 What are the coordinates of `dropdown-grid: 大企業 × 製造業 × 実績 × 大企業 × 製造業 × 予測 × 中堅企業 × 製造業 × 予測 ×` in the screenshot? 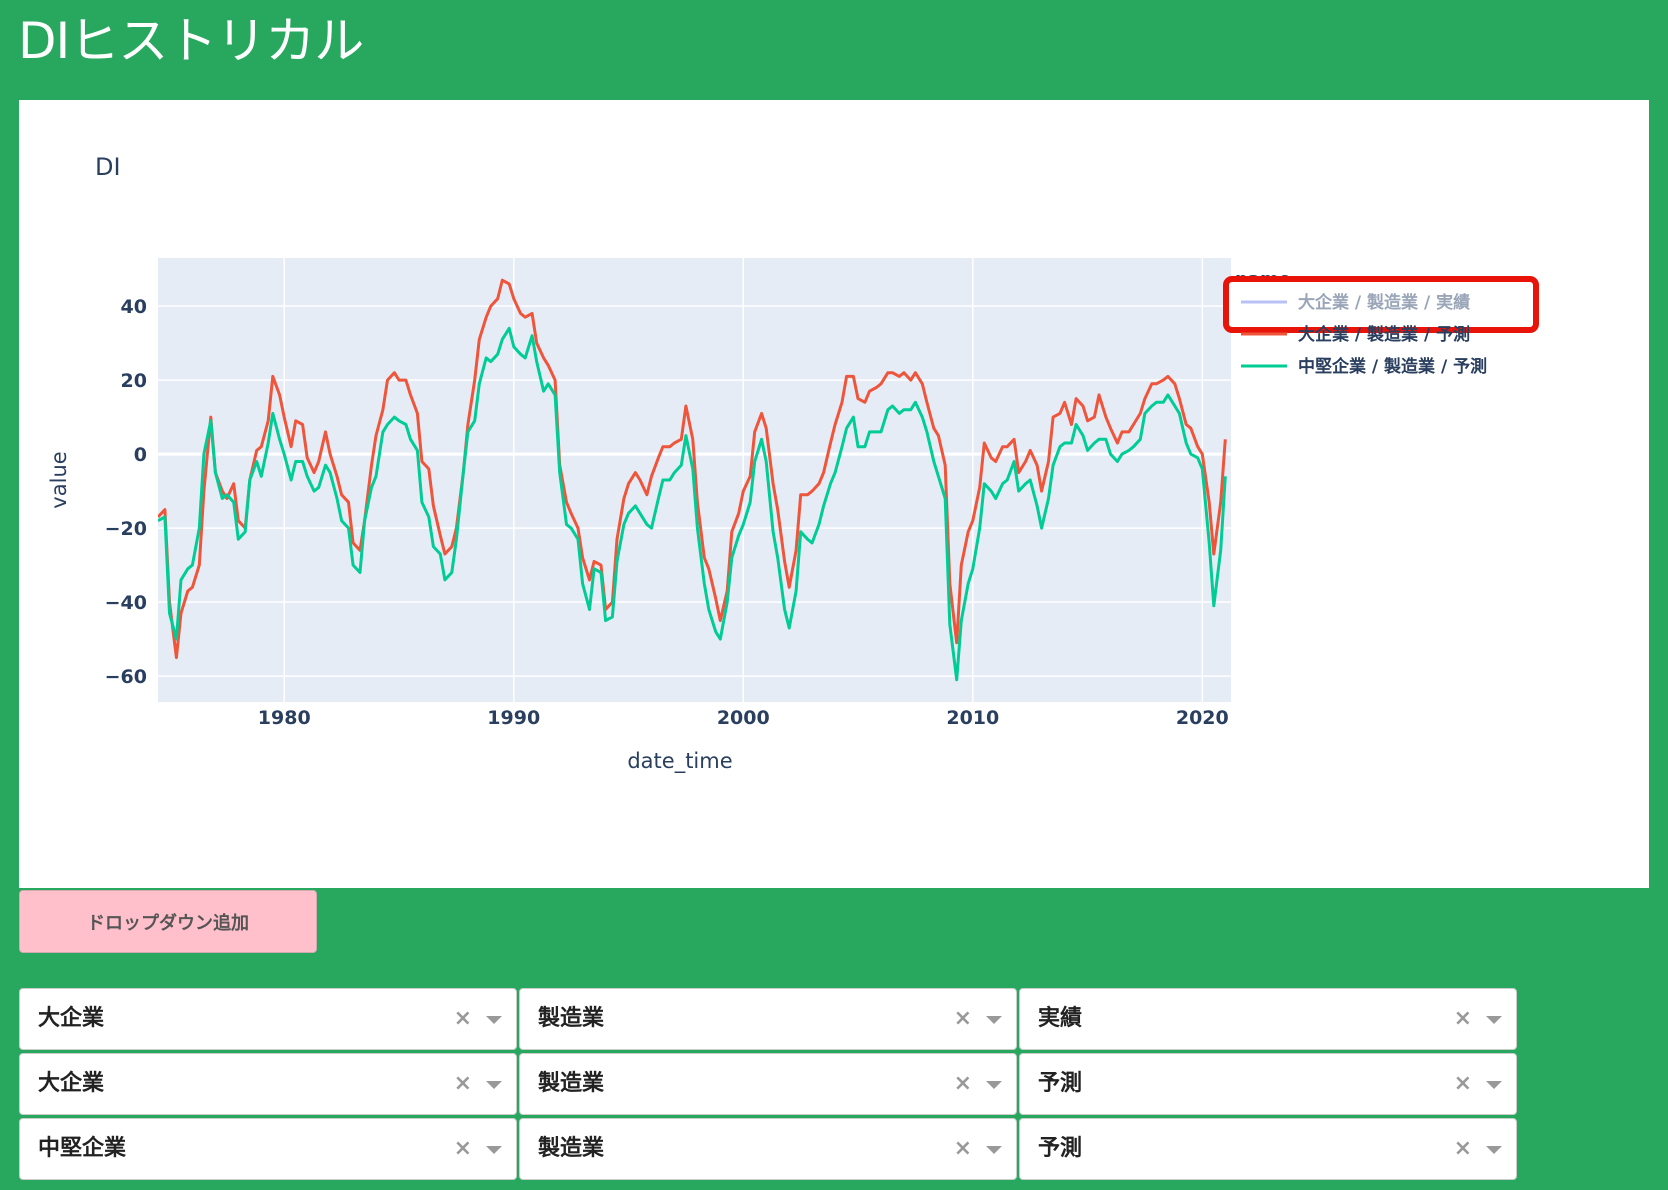 It's located at (769, 1085).